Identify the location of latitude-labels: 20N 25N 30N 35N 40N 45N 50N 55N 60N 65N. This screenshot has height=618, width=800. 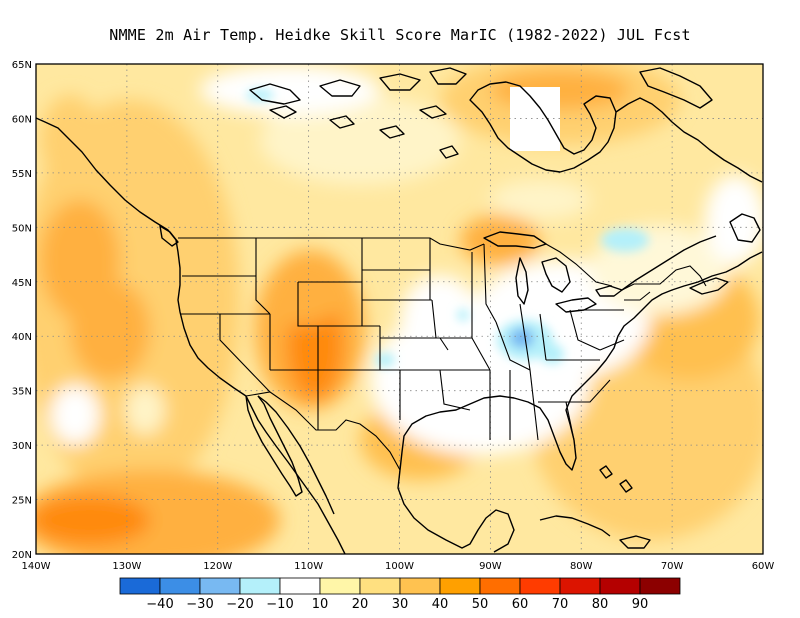
(22, 310).